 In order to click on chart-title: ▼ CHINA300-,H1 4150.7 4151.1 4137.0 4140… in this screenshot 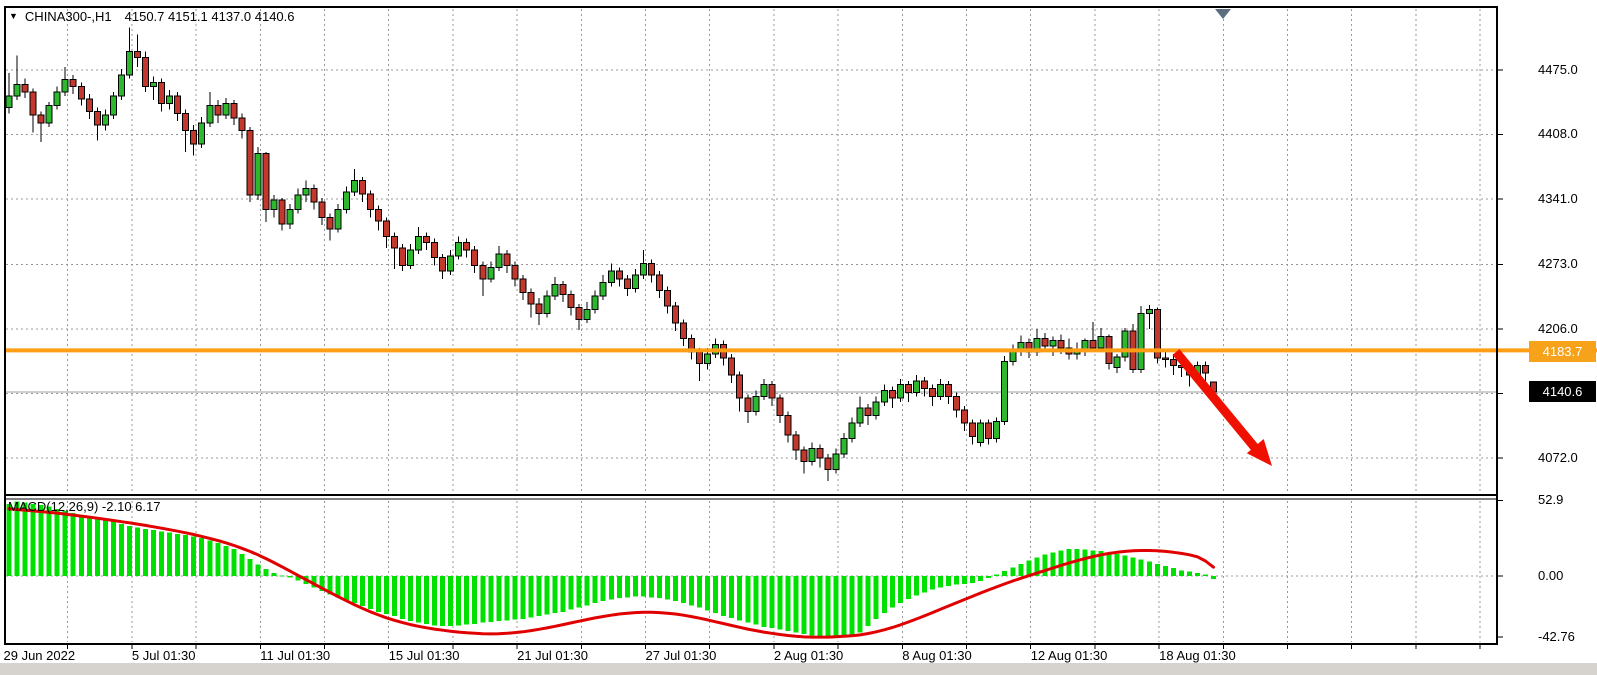, I will do `click(152, 16)`.